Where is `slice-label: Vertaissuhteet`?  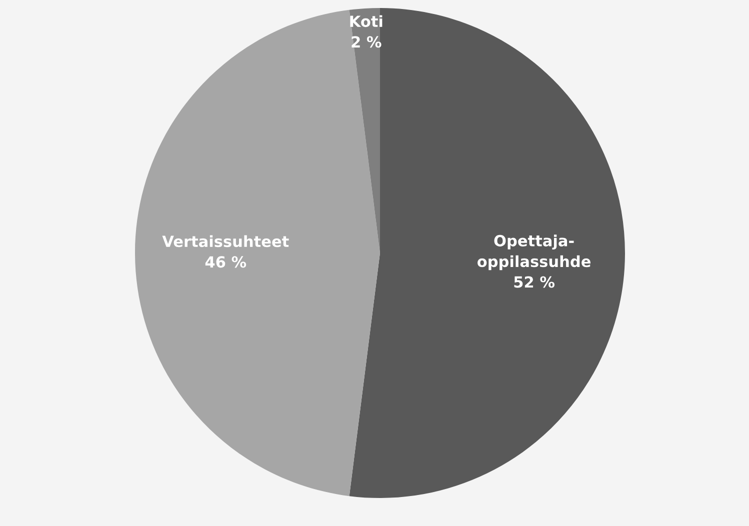 slice-label: Vertaissuhteet is located at coordinates (225, 241).